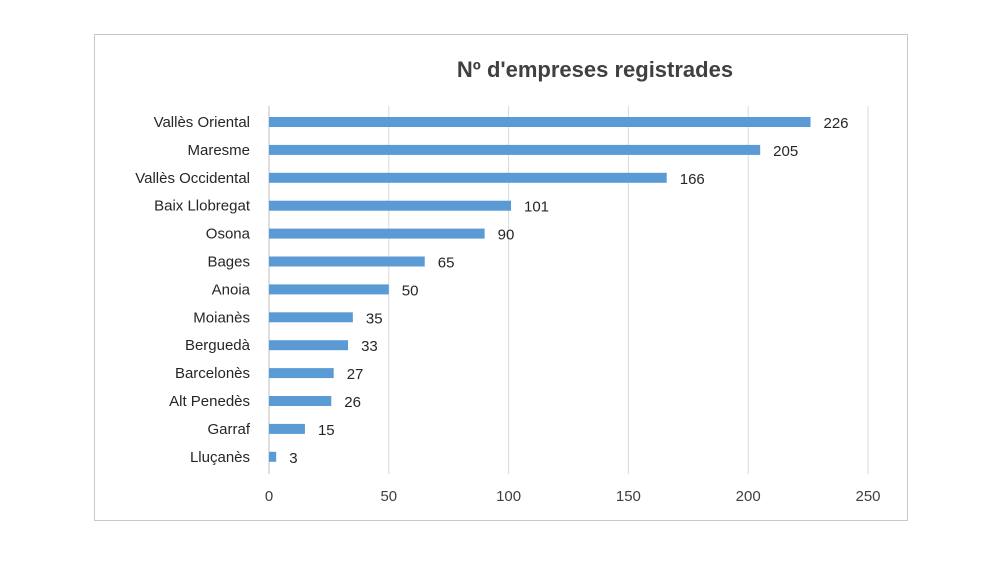 This screenshot has height=577, width=986. What do you see at coordinates (573, 496) in the screenshot?
I see `x-tick-labels: 0 50 100 150 200 250` at bounding box center [573, 496].